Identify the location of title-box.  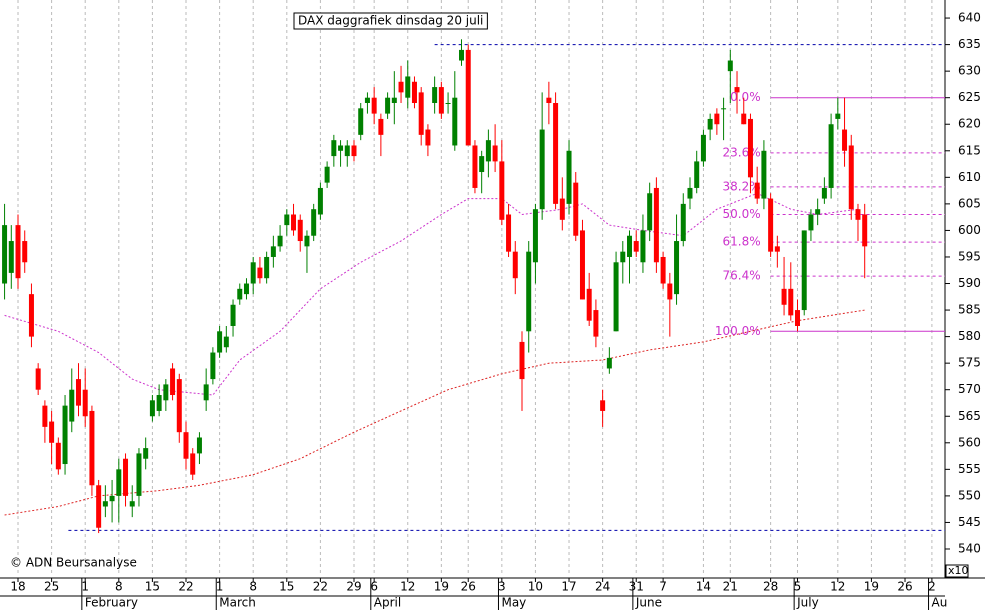
(390, 21).